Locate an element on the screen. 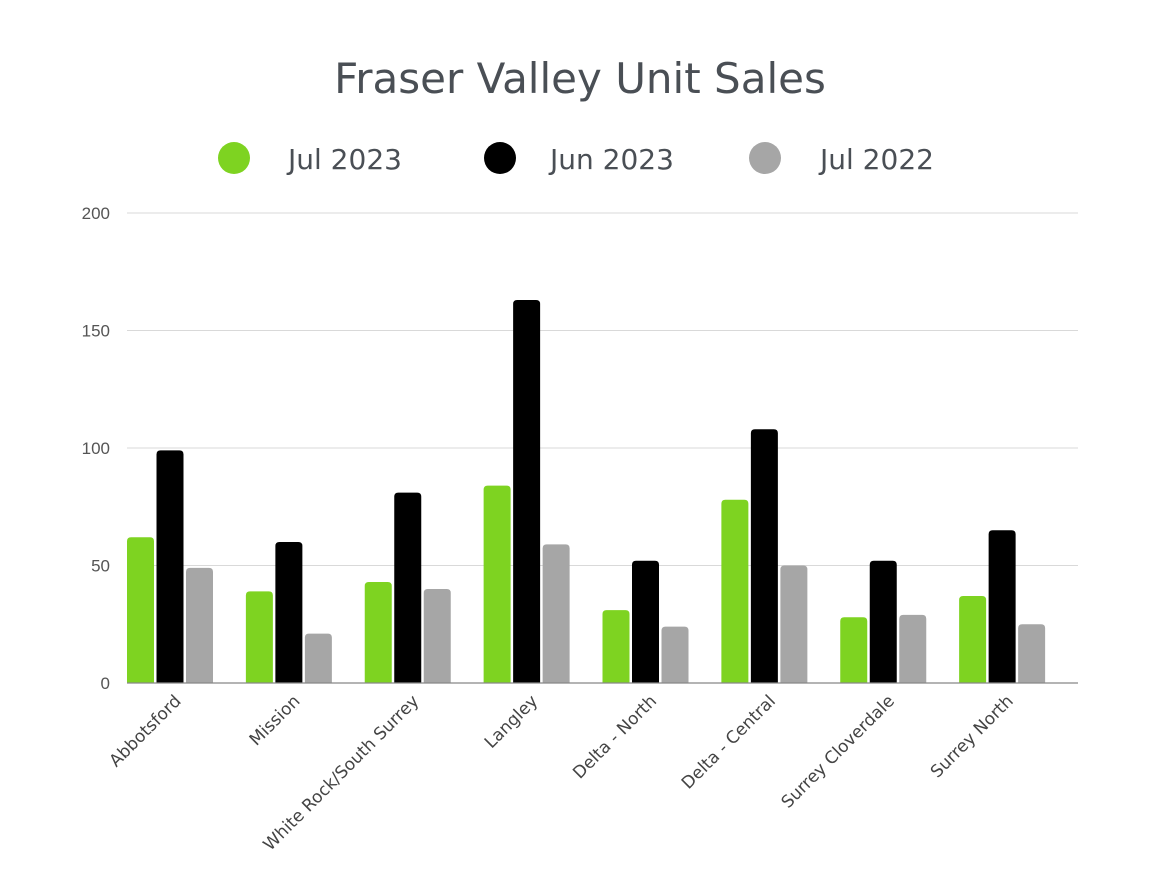 This screenshot has width=1164, height=870. legend-label: Jul 2023 is located at coordinates (344, 159).